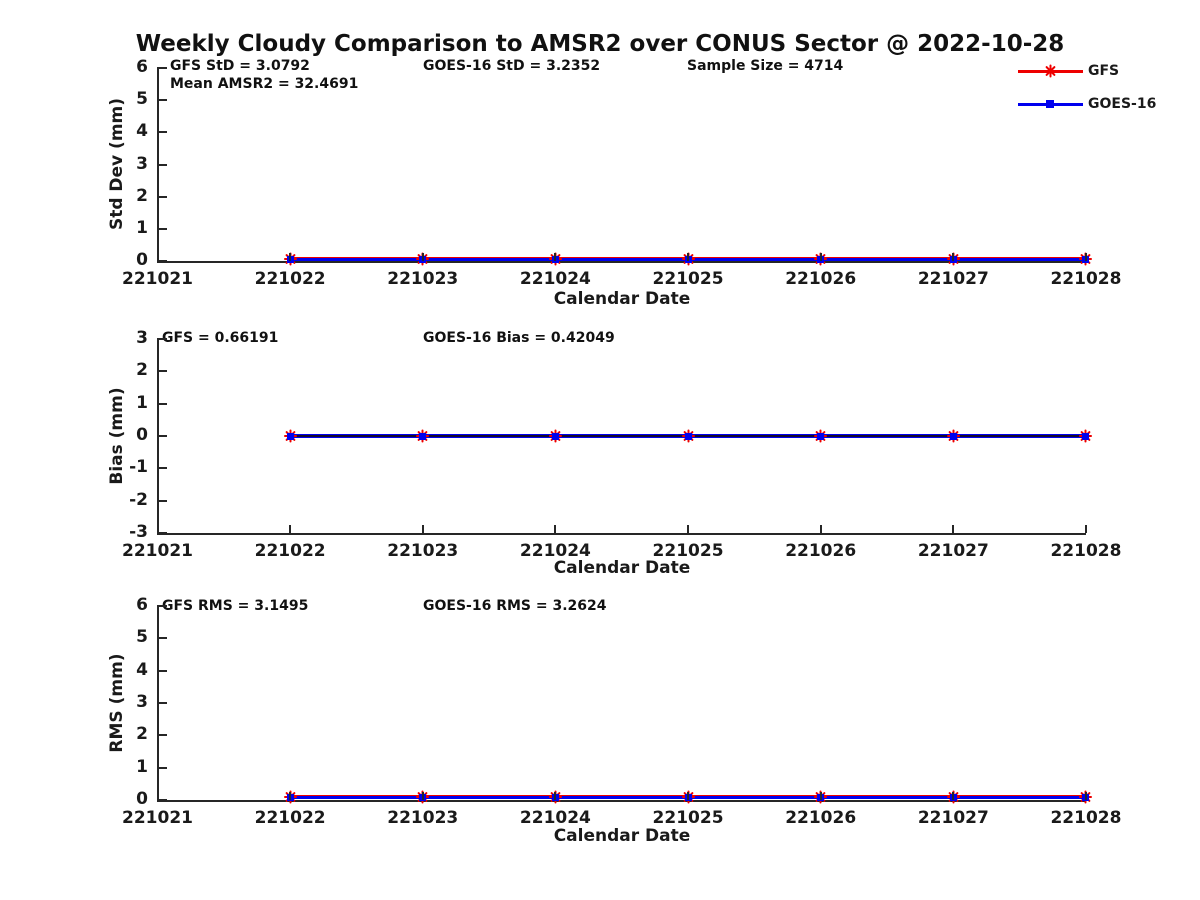  What do you see at coordinates (138, 467) in the screenshot?
I see `bias-y-tick-label: -1` at bounding box center [138, 467].